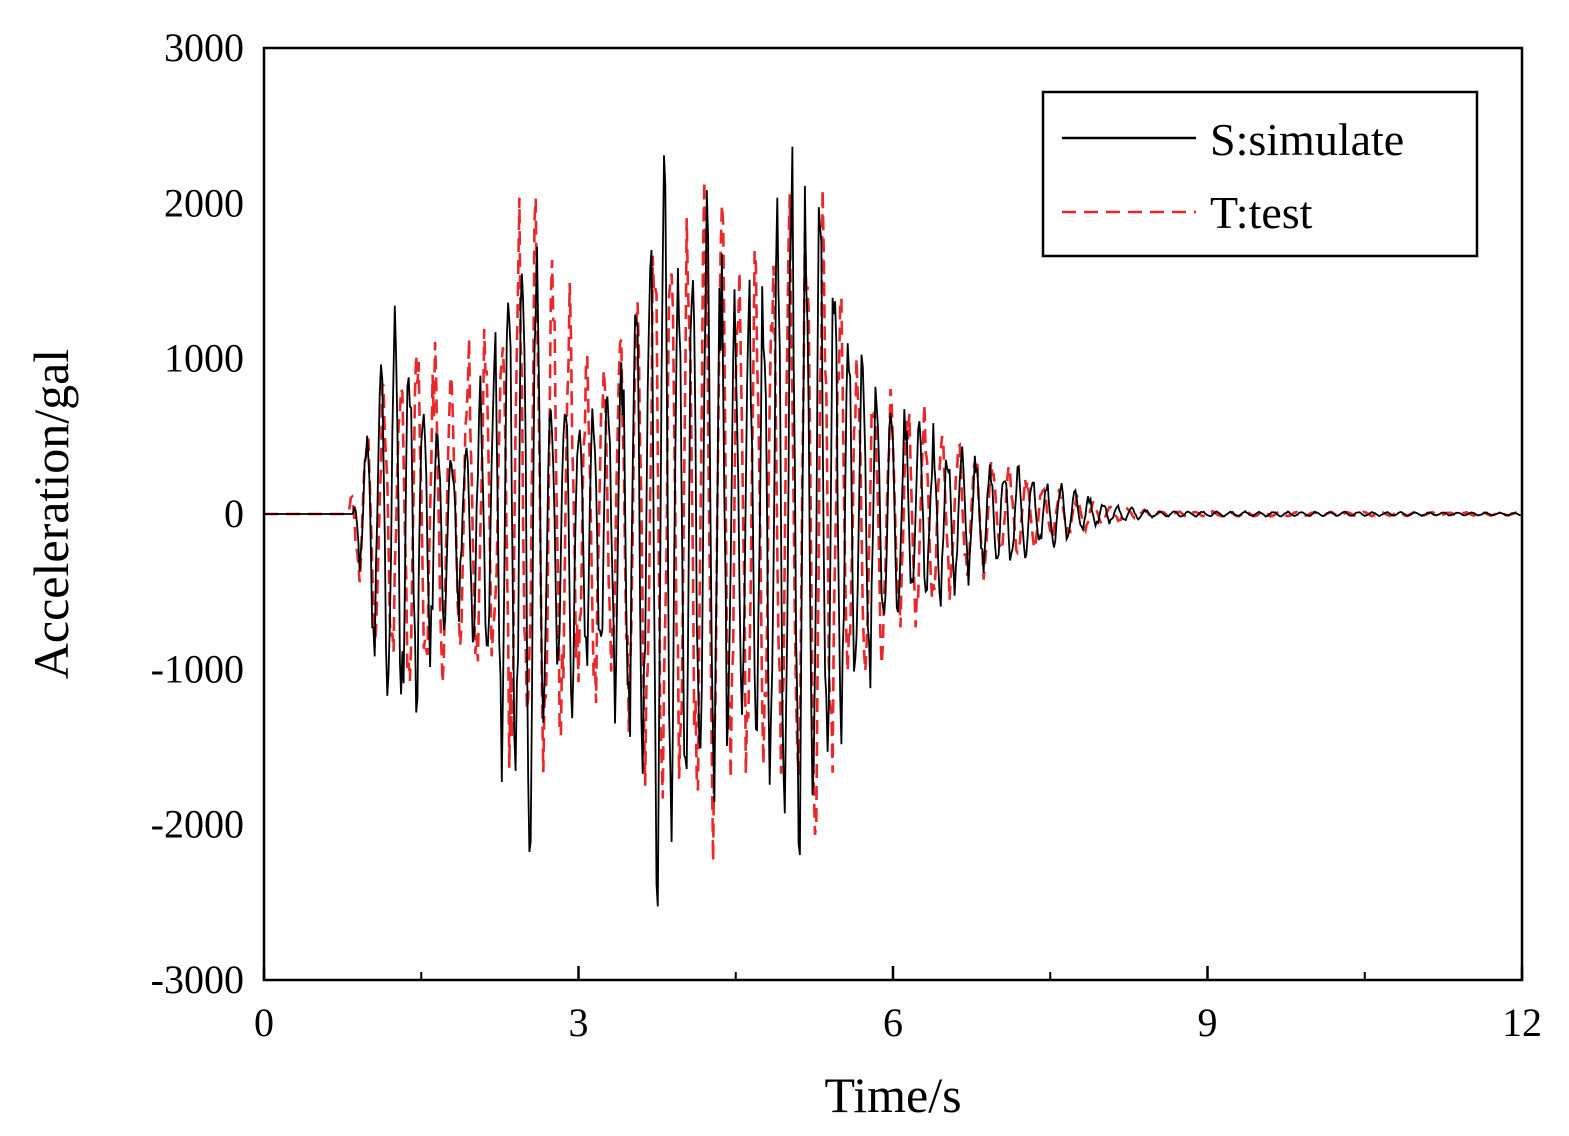 This screenshot has width=1569, height=1136. What do you see at coordinates (204, 202) in the screenshot?
I see `y-tick-label: 2000` at bounding box center [204, 202].